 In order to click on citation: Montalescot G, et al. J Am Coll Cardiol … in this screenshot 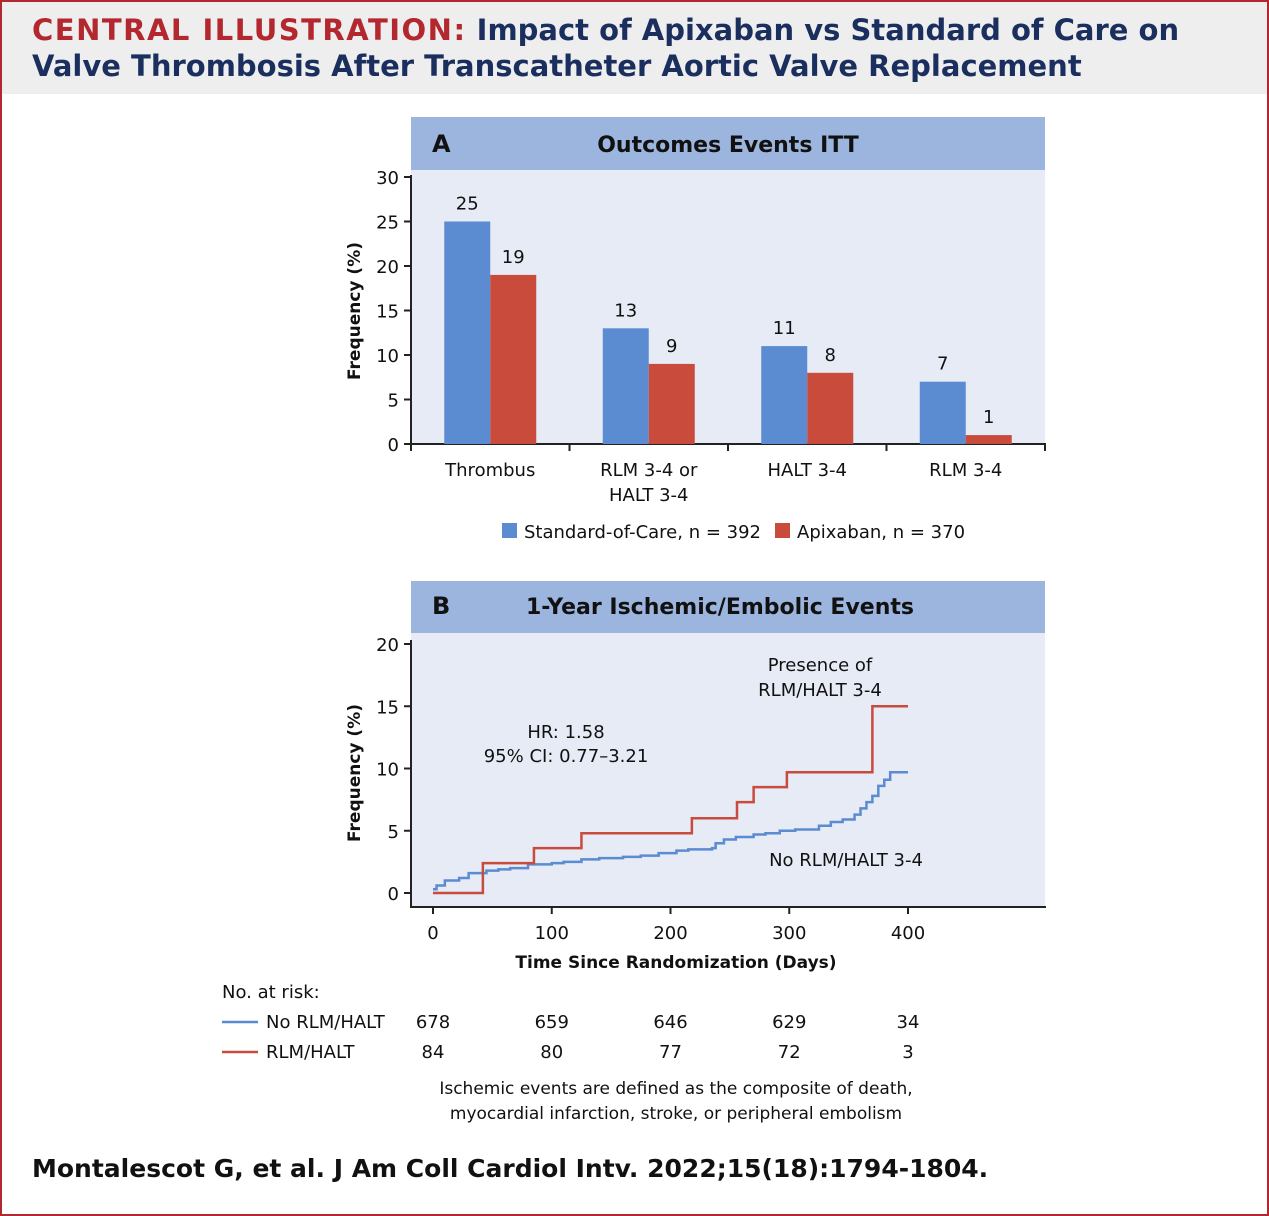, I will do `click(510, 1168)`.